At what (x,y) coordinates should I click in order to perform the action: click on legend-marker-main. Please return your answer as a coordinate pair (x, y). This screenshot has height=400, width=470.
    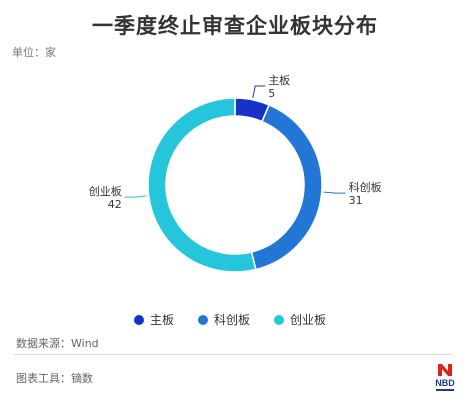
    Looking at the image, I should click on (139, 320).